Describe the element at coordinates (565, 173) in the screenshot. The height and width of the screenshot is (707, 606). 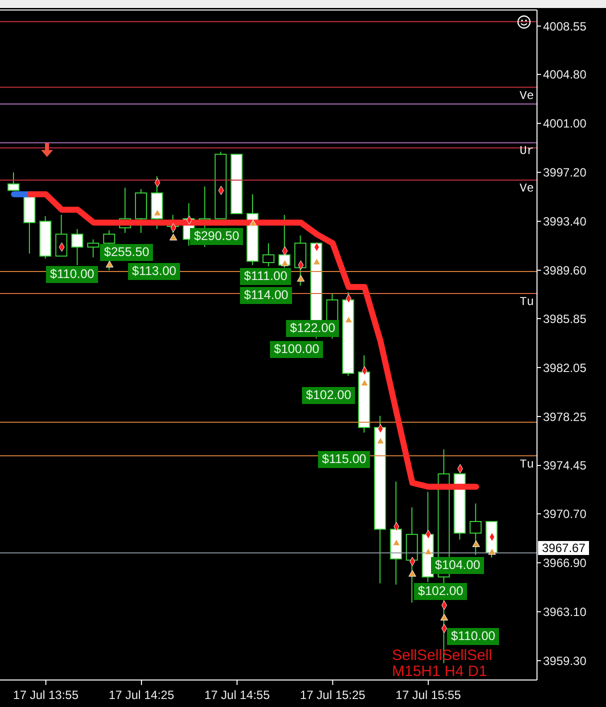
I see `y-tick-label: 3997.20` at that location.